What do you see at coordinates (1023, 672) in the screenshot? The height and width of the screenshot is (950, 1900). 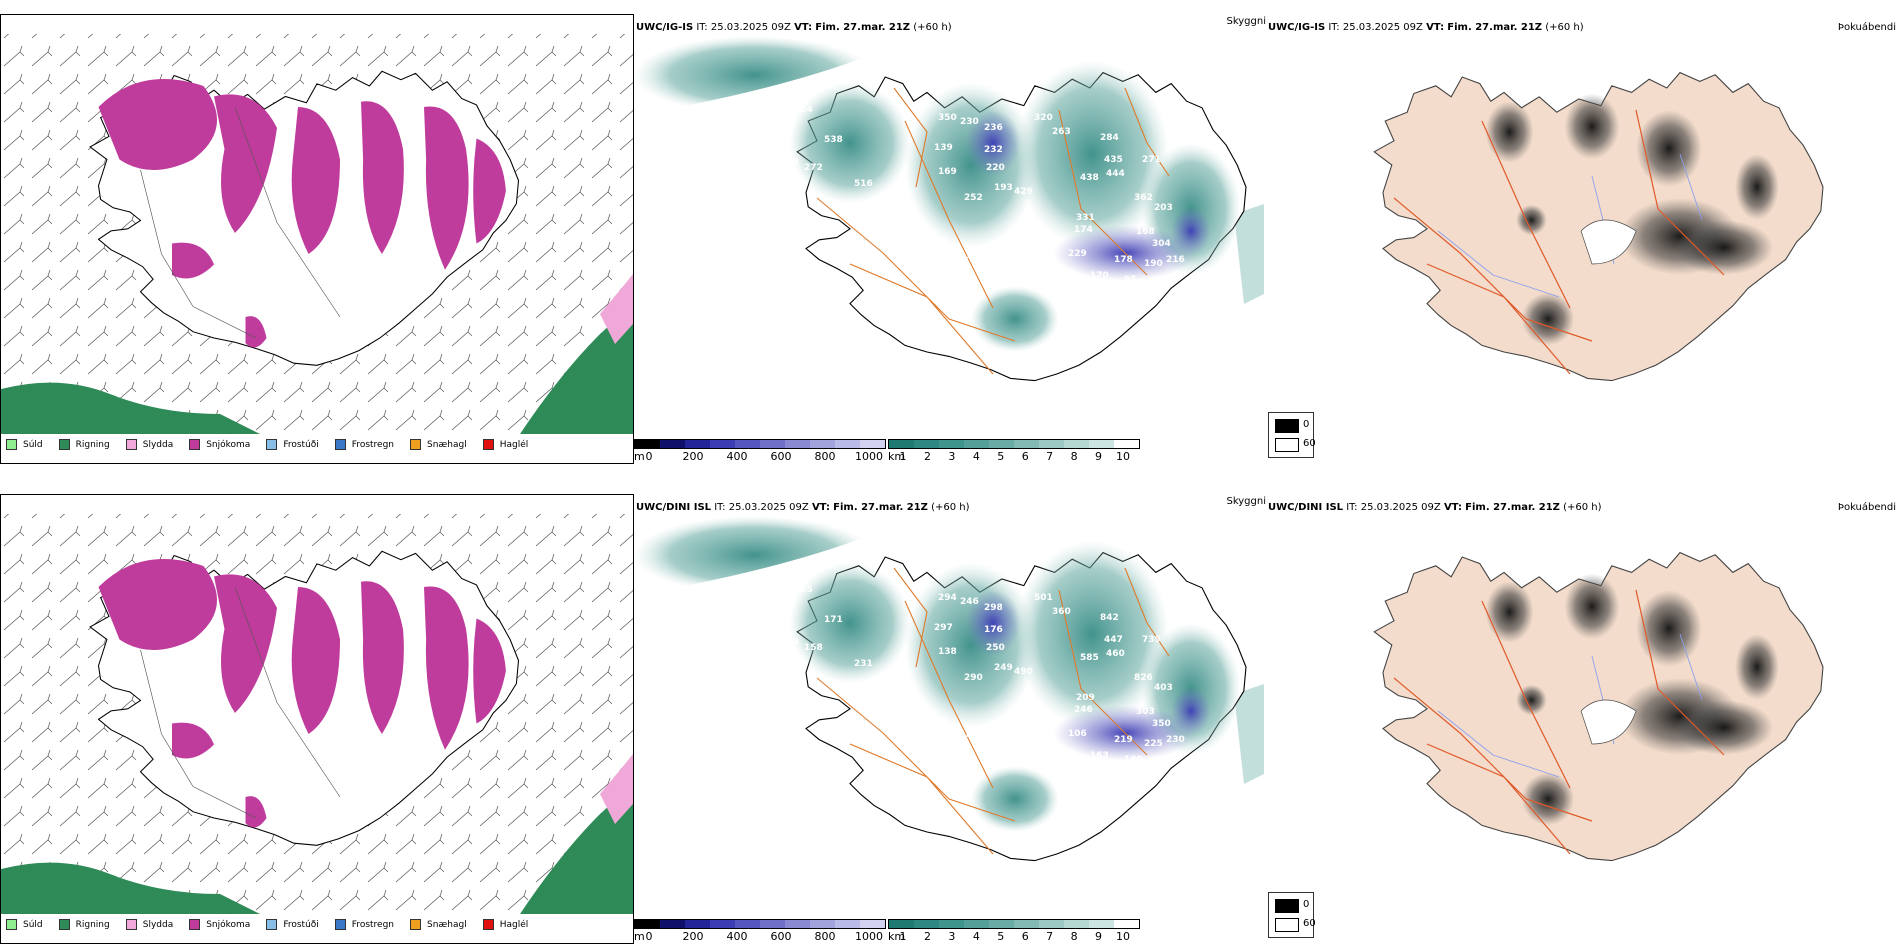 I see `cloud-base-label: 490` at bounding box center [1023, 672].